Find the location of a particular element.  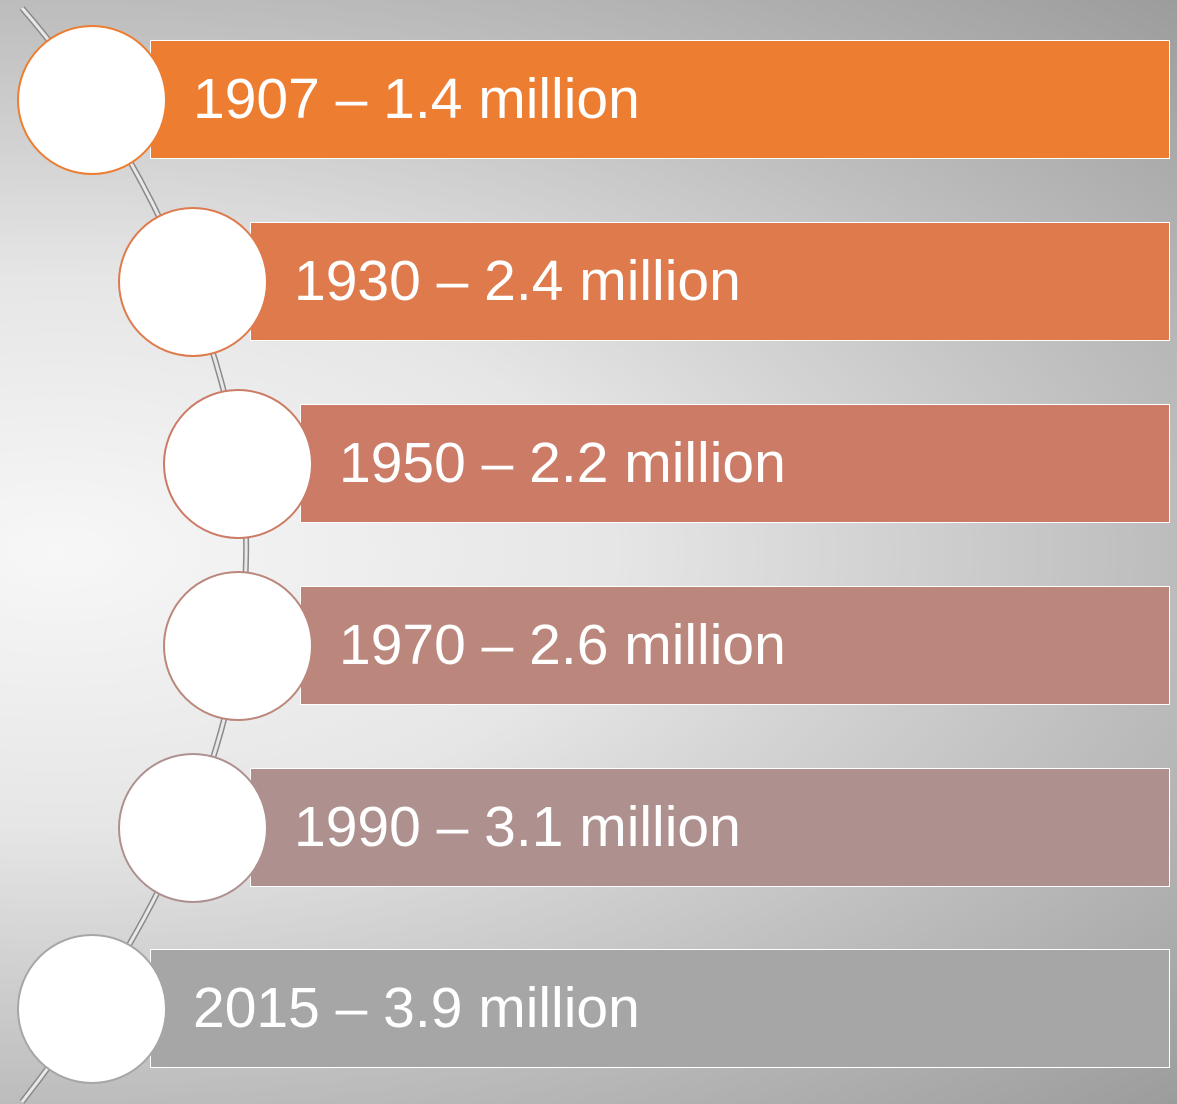

timeline-bar: 1970 – 2.6 million is located at coordinates (735, 645).